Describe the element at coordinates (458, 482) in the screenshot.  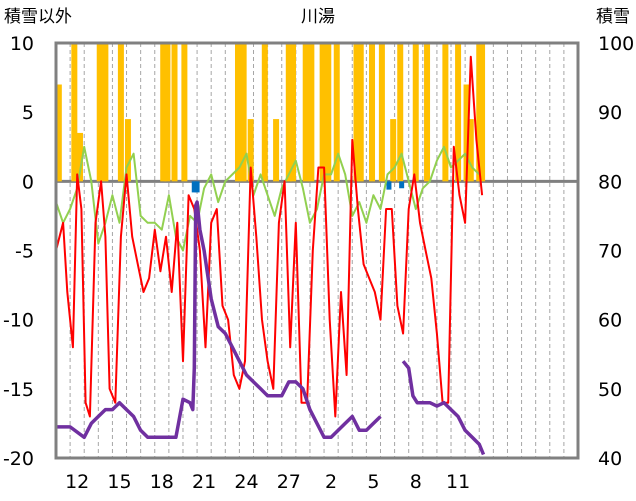
I see `x-tick-label: 11` at that location.